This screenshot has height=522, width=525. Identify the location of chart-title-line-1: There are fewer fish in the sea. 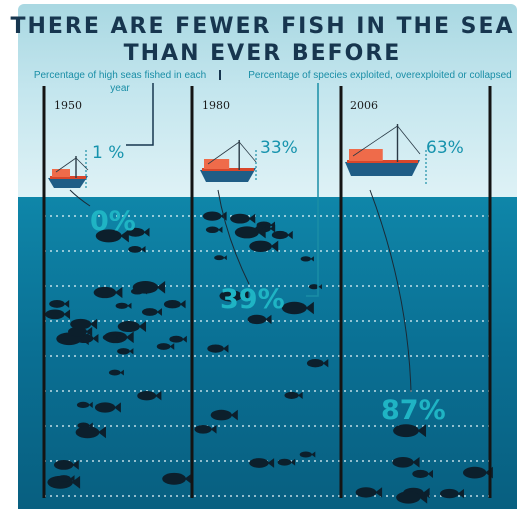
(262, 26).